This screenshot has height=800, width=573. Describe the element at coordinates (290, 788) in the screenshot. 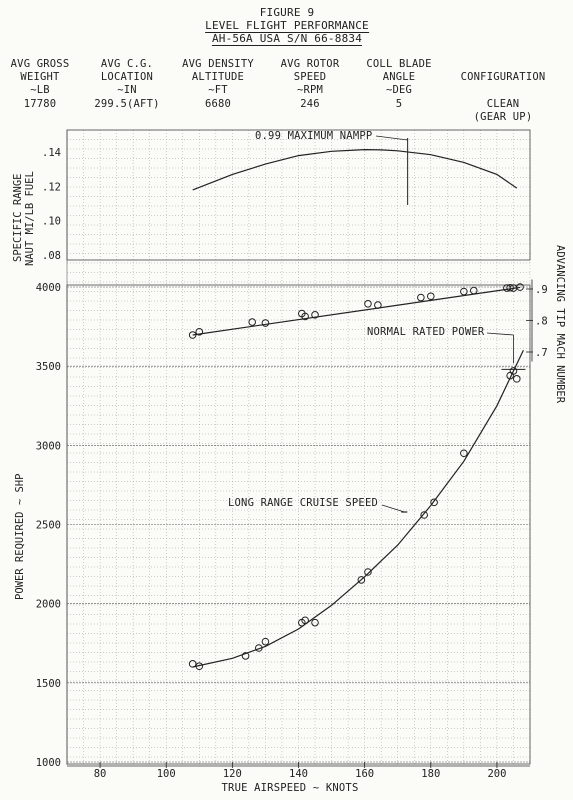

I see `x-axis-label: TRUE AIRSPEED ~ KNOTS` at that location.